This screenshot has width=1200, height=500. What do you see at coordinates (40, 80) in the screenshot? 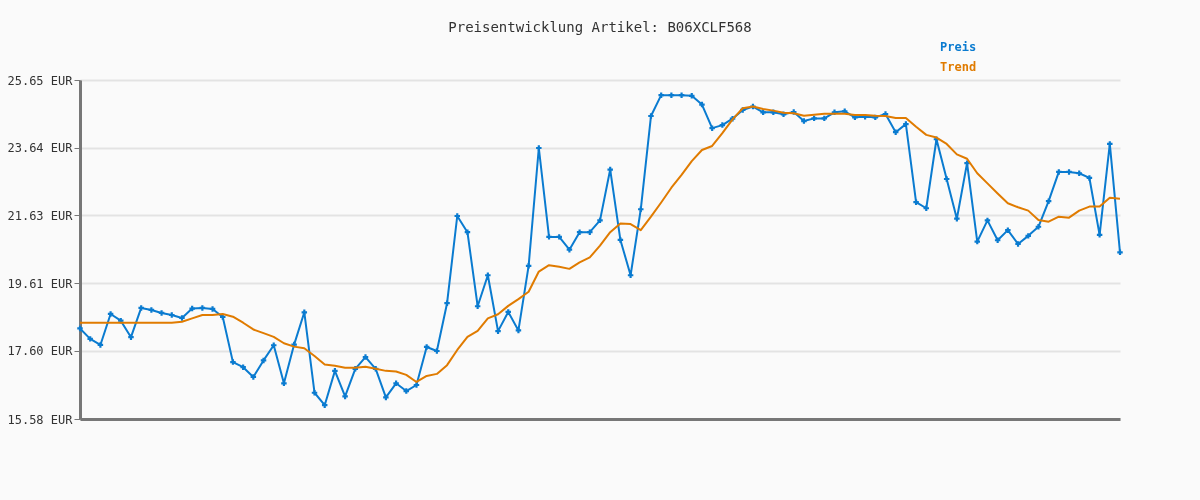
I see `y-tick-label: 25.65 EUR` at bounding box center [40, 80].